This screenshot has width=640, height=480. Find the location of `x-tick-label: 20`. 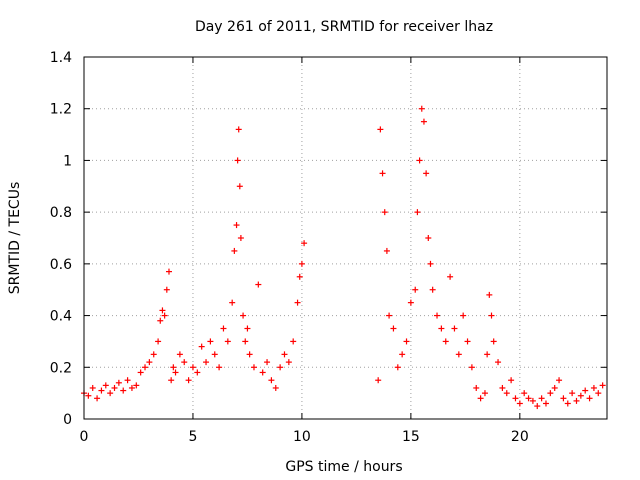

x-tick-label: 20 is located at coordinates (520, 437).